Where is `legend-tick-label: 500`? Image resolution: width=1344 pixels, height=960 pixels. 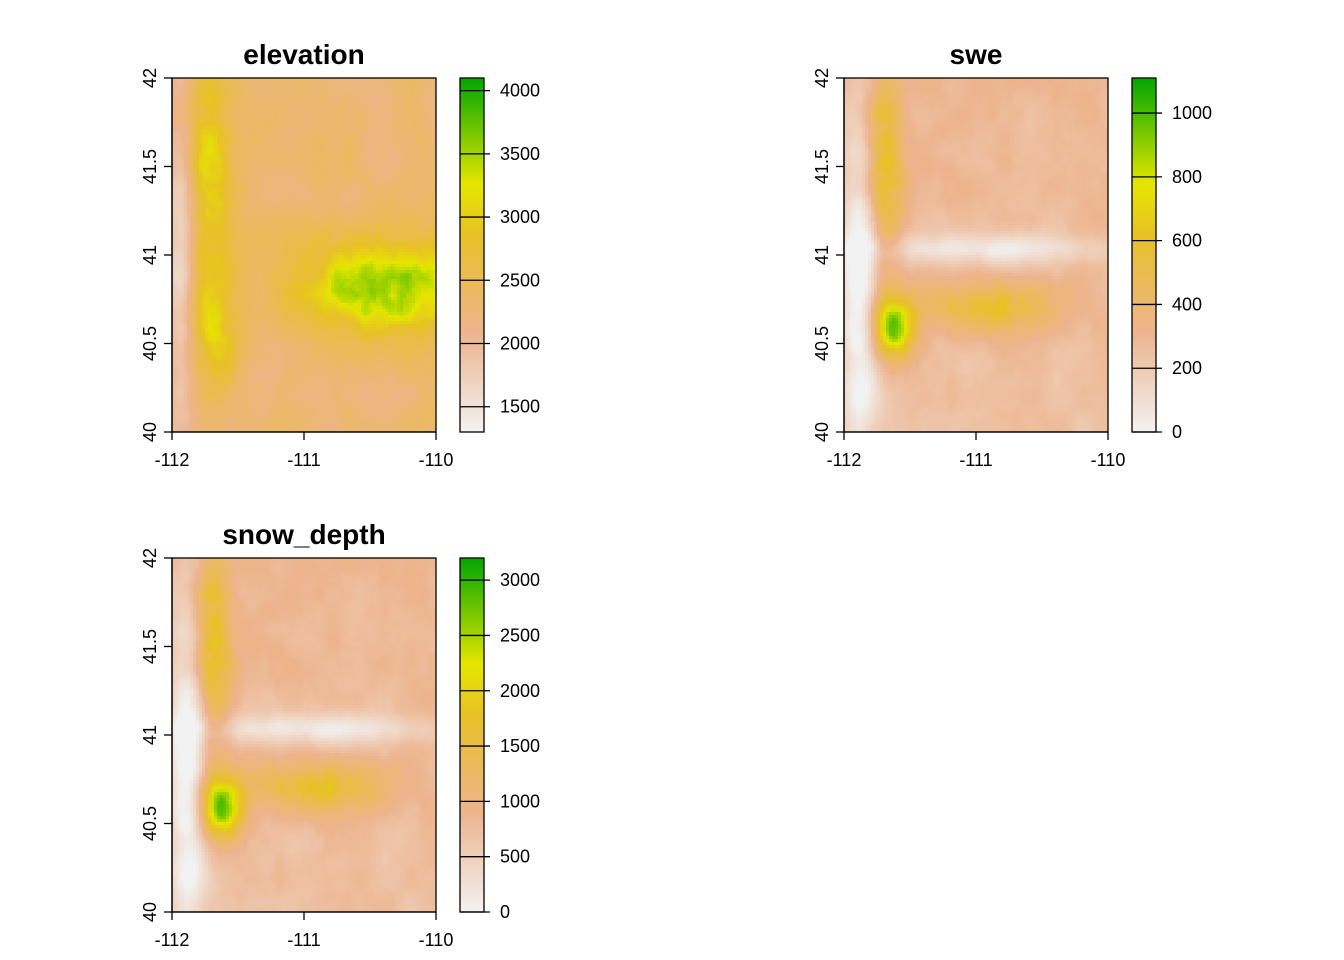 legend-tick-label: 500 is located at coordinates (515, 857).